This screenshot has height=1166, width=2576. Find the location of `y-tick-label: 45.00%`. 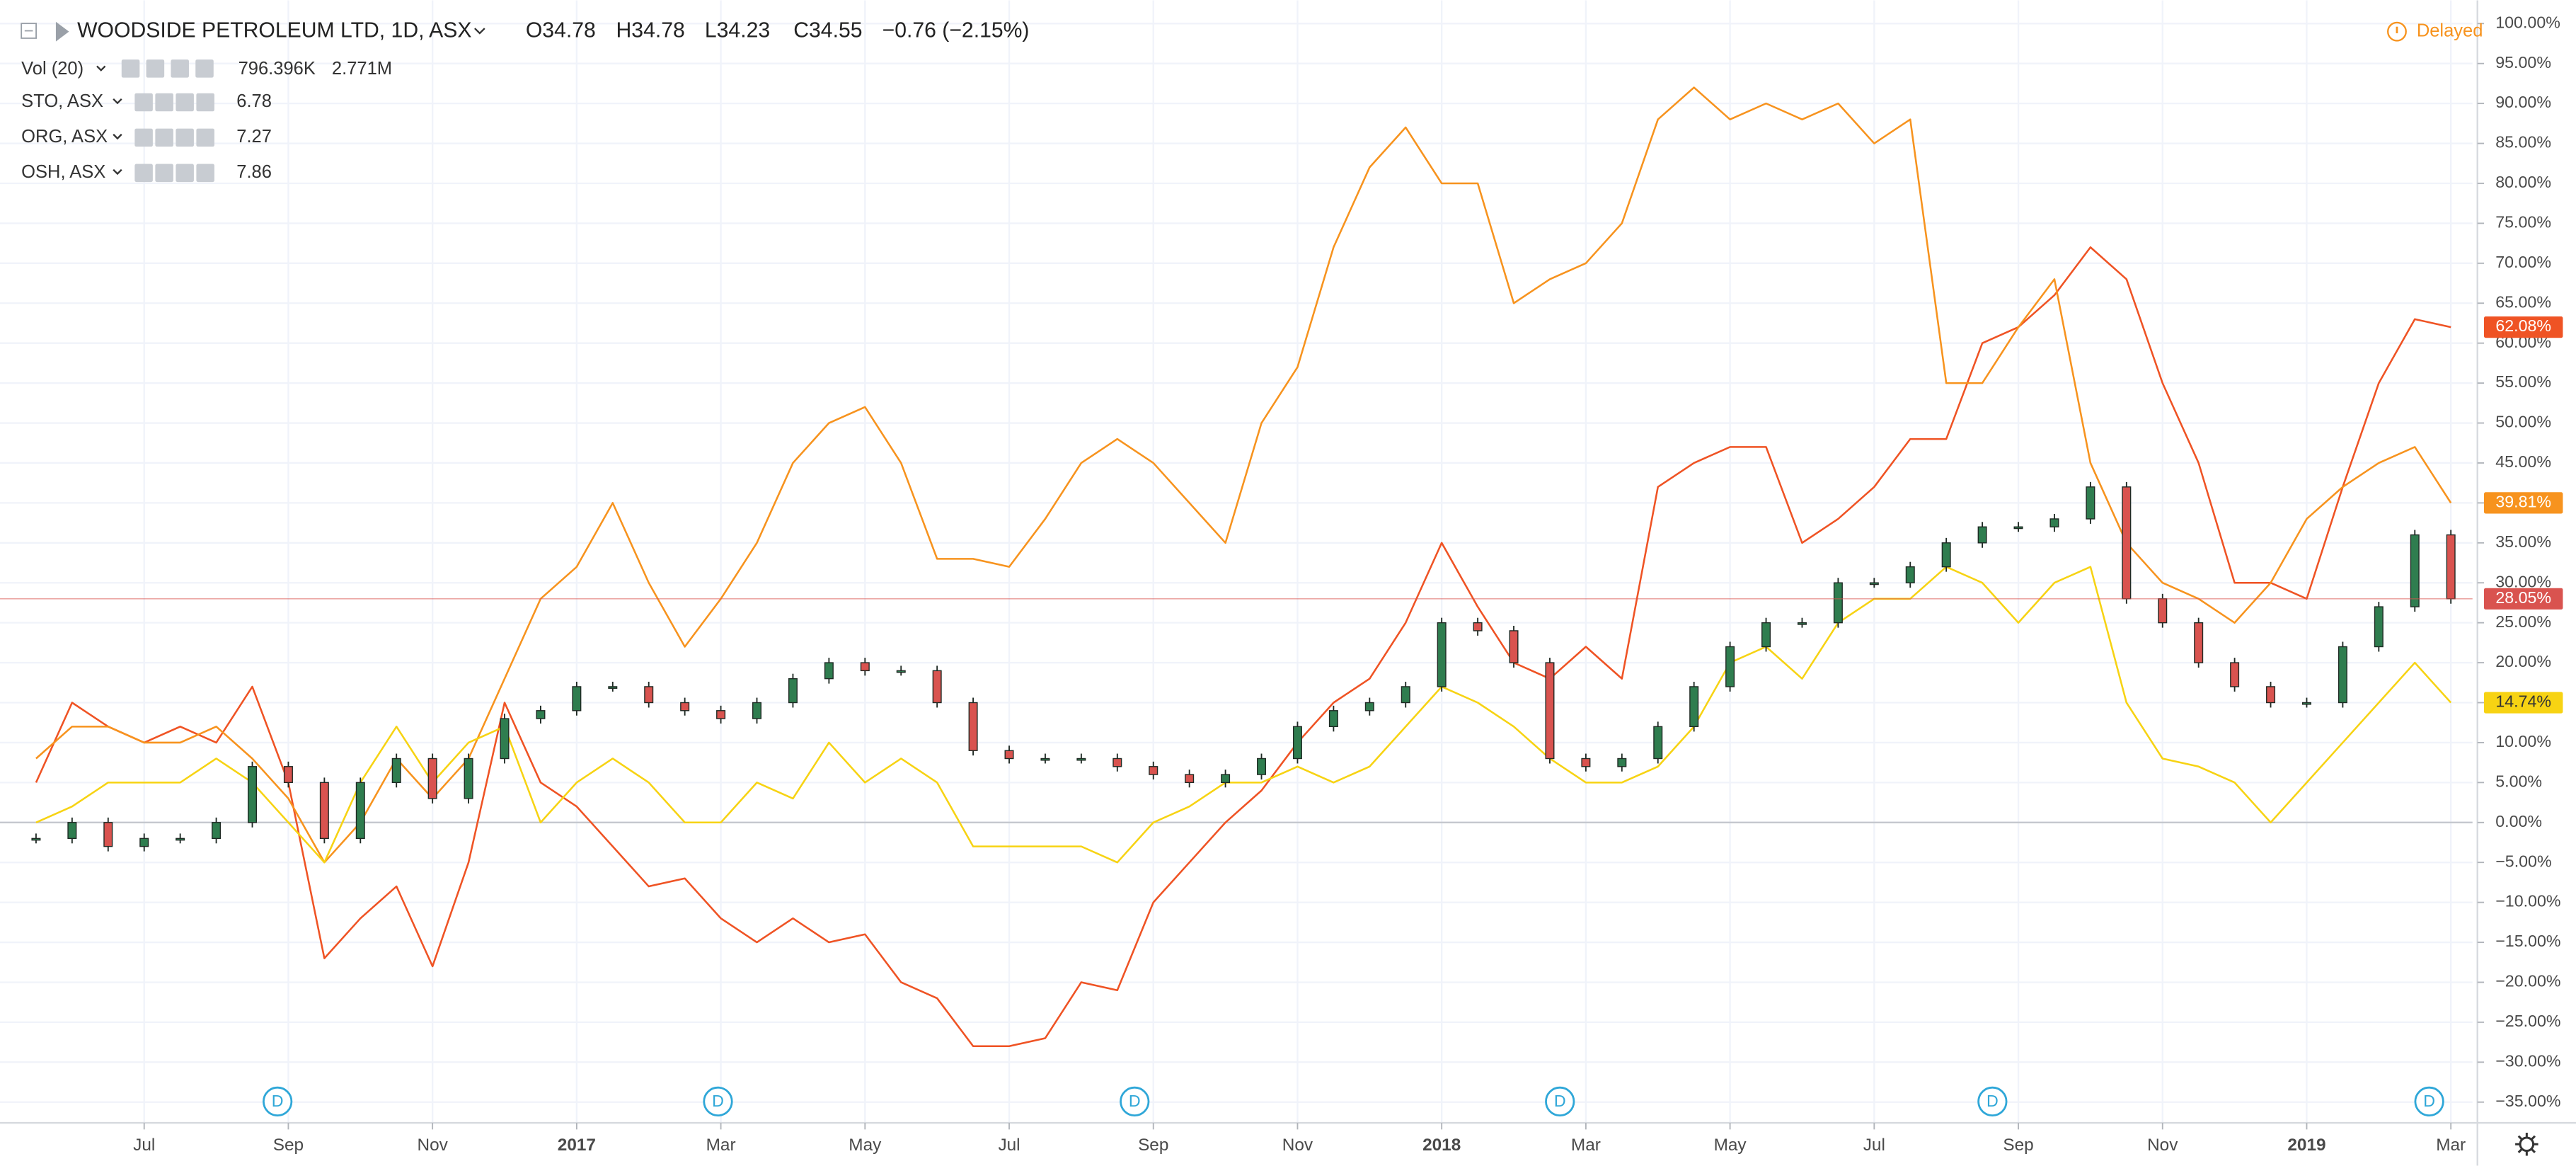

y-tick-label: 45.00% is located at coordinates (2523, 461).